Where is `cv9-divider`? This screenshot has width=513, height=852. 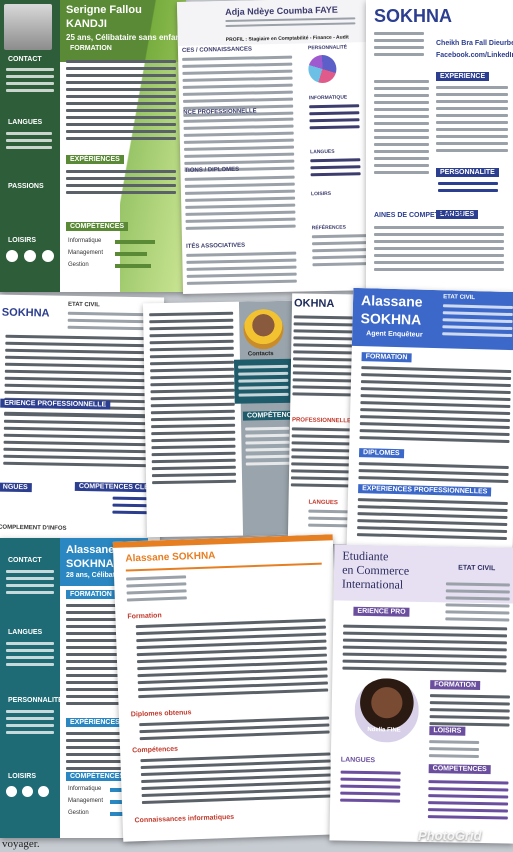
cv9-divider is located at coordinates (223, 567).